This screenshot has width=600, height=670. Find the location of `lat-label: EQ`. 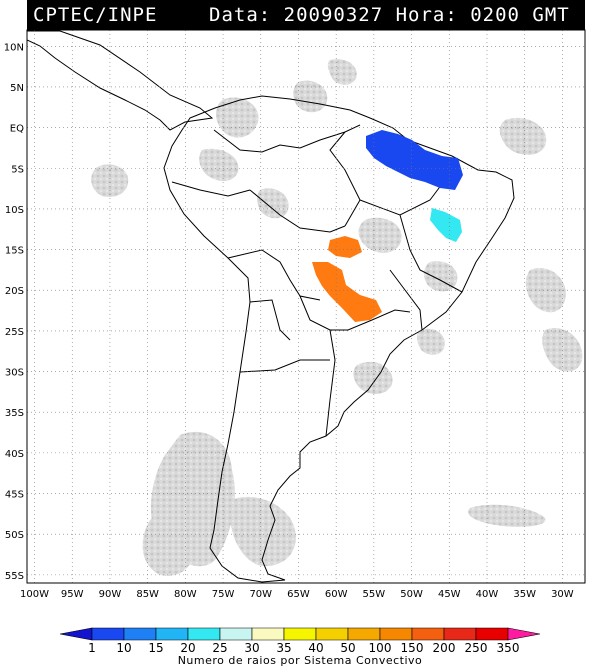

lat-label: EQ is located at coordinates (17, 129).